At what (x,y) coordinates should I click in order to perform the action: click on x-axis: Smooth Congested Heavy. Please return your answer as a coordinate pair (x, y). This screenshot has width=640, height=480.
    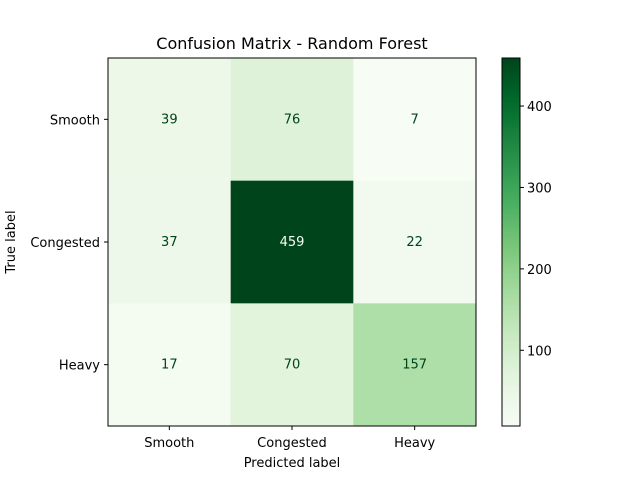
    Looking at the image, I should click on (290, 438).